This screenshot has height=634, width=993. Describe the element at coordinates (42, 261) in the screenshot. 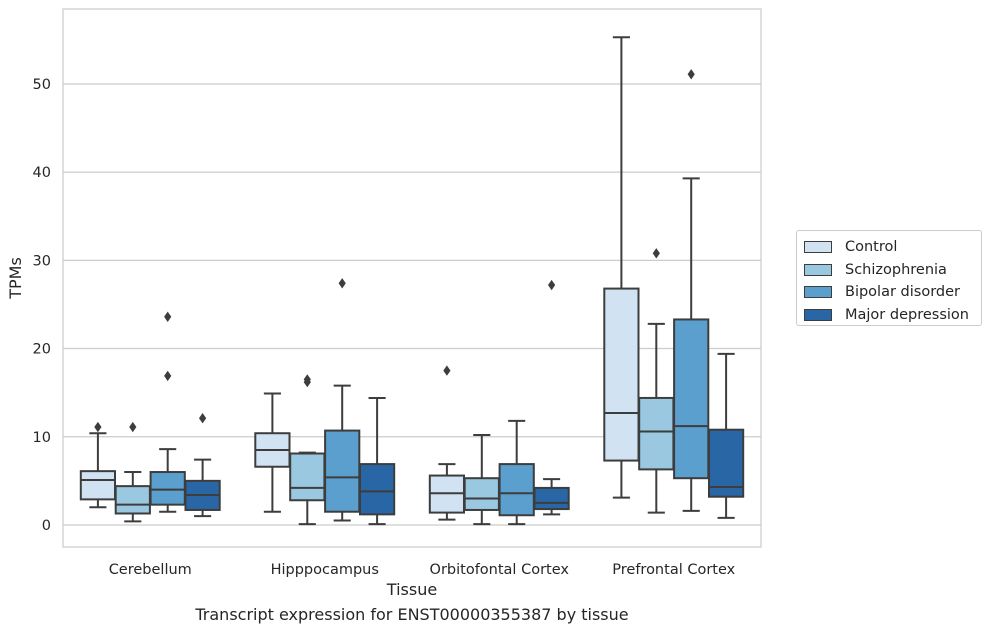

I see `y-tick-label: 30` at that location.